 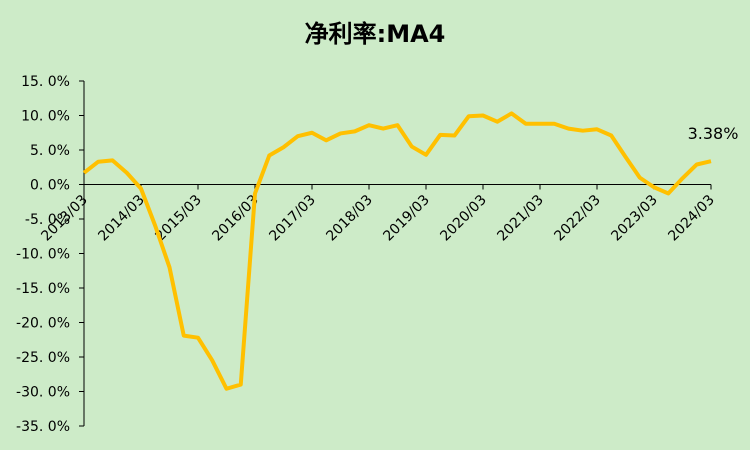 What do you see at coordinates (406, 218) in the screenshot?
I see `x-tick-label: 2019/03` at bounding box center [406, 218].